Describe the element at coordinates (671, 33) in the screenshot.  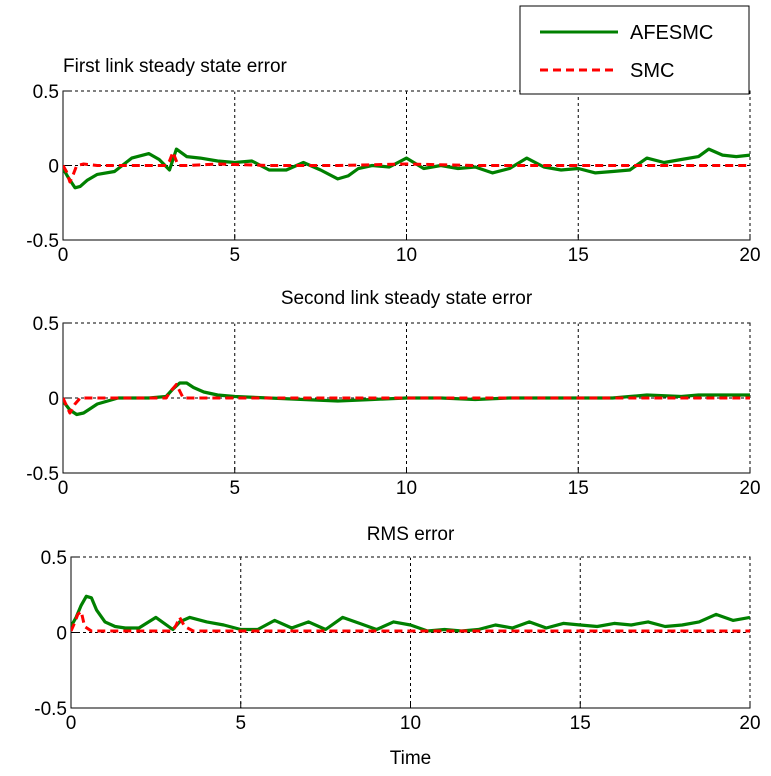
I see `legend-label-afesmc: AFESMC` at that location.